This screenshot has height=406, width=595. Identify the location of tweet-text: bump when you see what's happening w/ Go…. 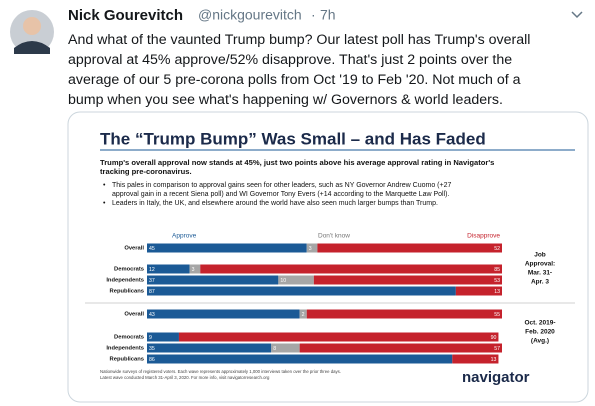
(285, 100).